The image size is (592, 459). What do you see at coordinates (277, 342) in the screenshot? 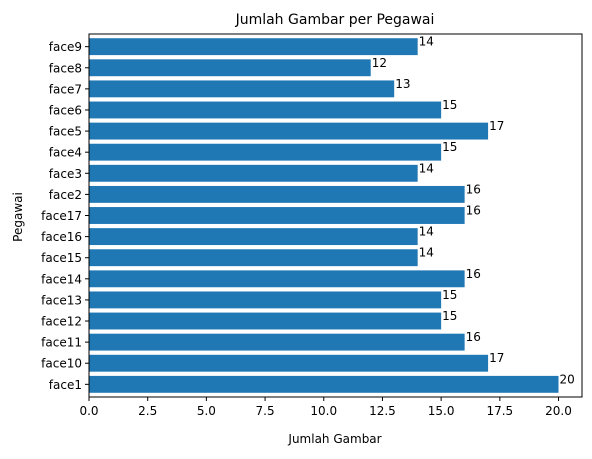
I see `bar-face11` at bounding box center [277, 342].